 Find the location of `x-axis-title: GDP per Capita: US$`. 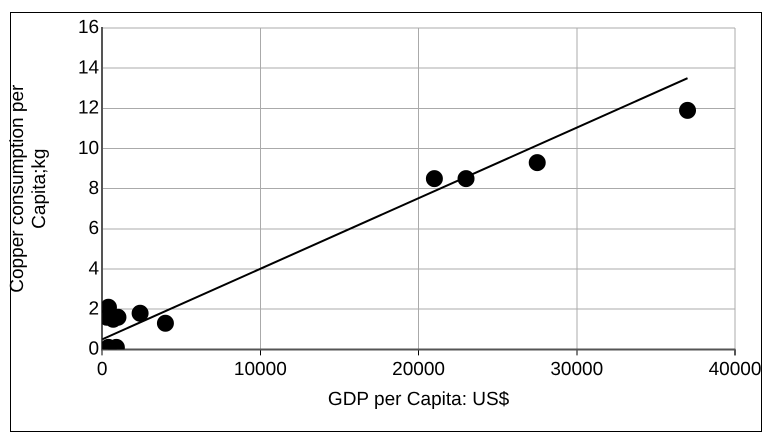

x-axis-title: GDP per Capita: US$ is located at coordinates (419, 399).